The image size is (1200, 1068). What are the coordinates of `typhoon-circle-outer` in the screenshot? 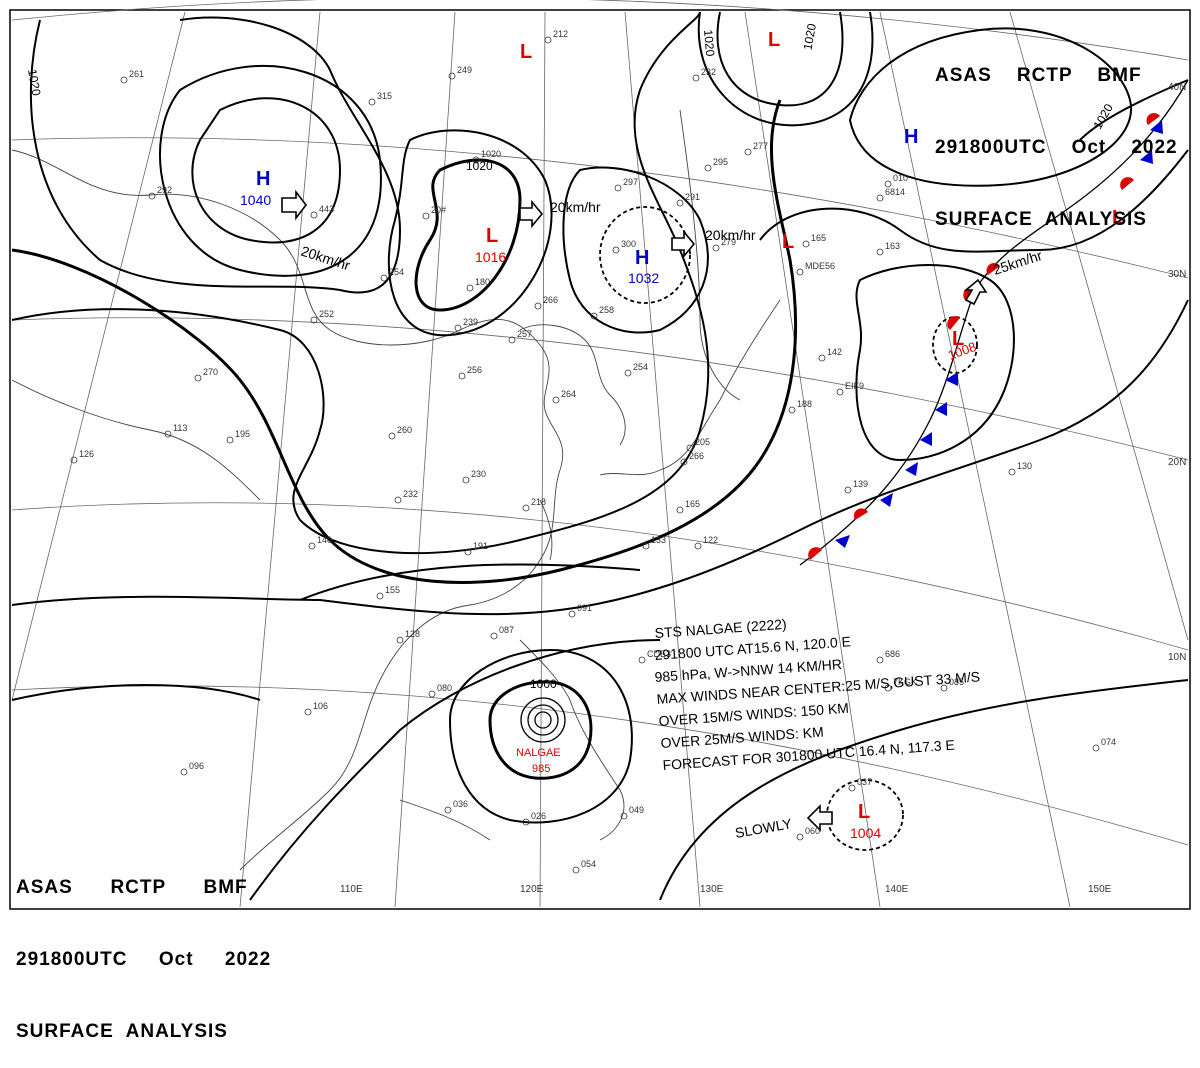 It's located at (543, 720).